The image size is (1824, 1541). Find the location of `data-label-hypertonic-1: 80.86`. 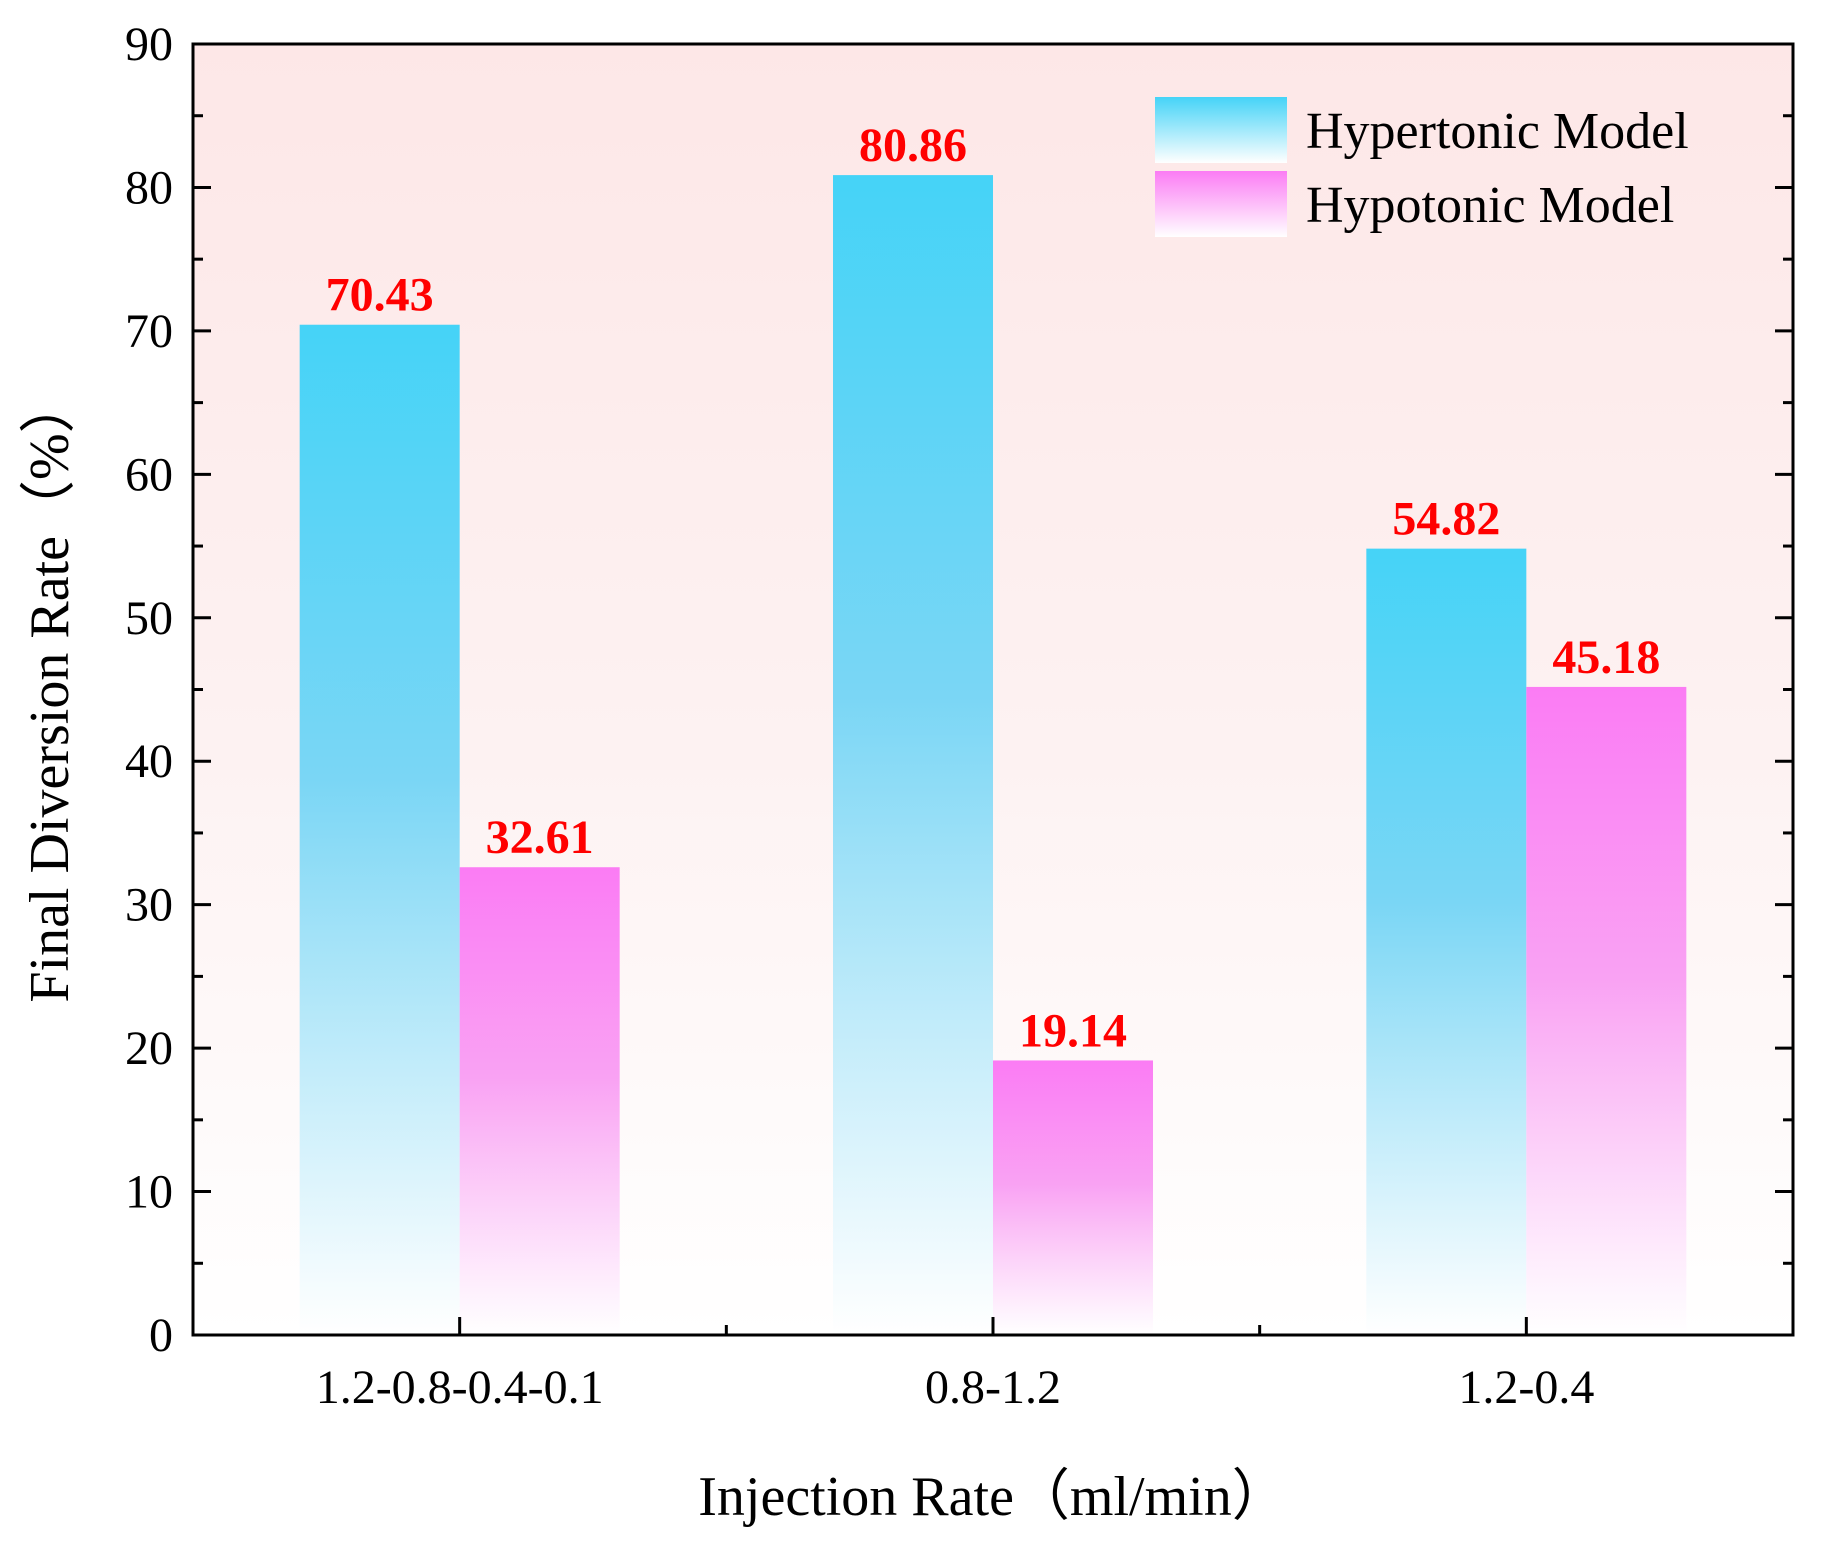

data-label-hypertonic-1: 80.86 is located at coordinates (913, 145).